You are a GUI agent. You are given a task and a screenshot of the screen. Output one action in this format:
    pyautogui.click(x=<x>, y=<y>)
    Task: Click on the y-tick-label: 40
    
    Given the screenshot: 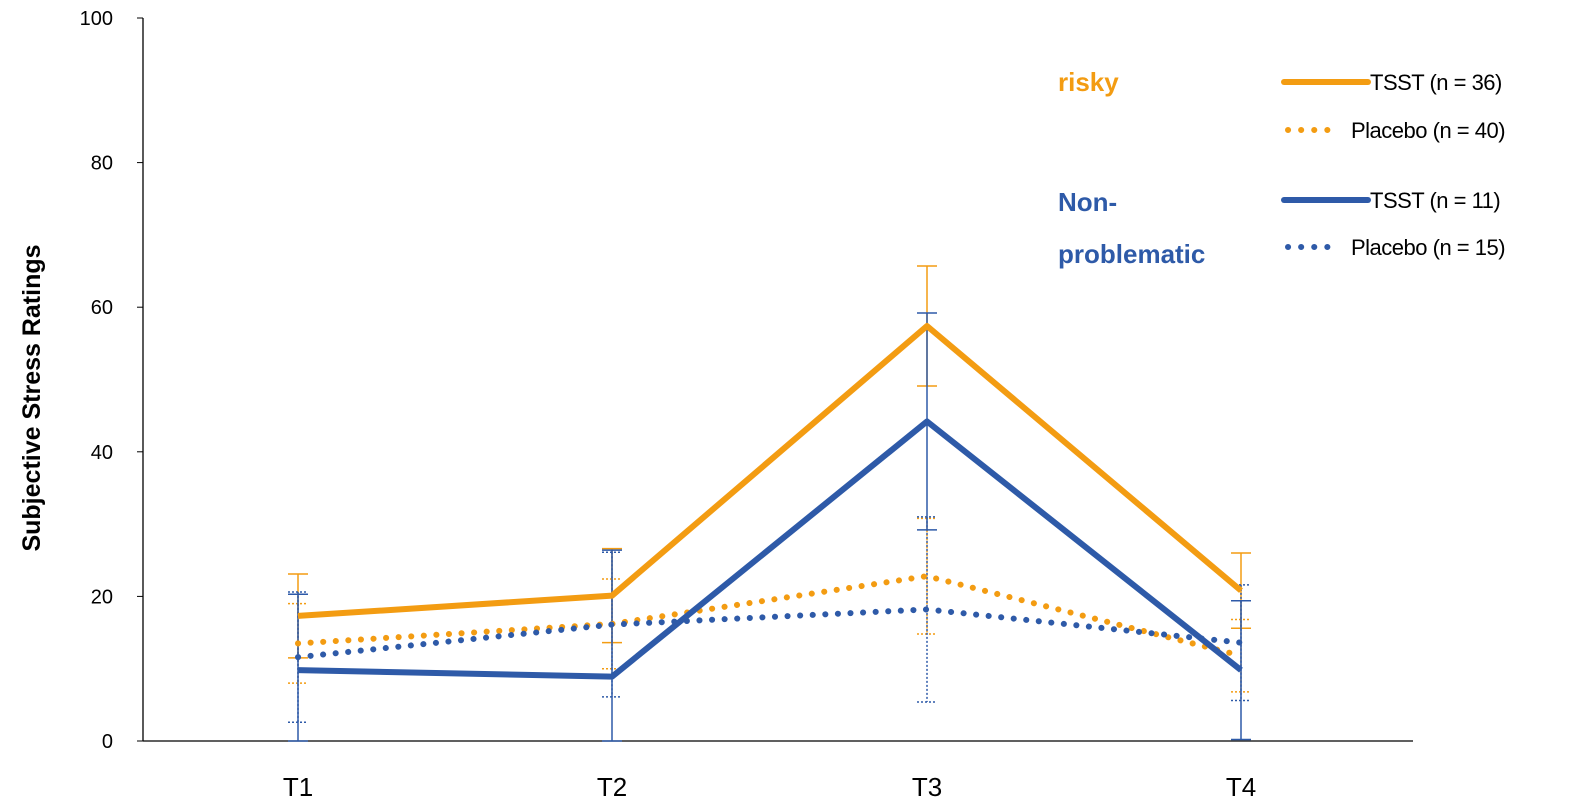 What is the action you would take?
    pyautogui.click(x=102, y=453)
    